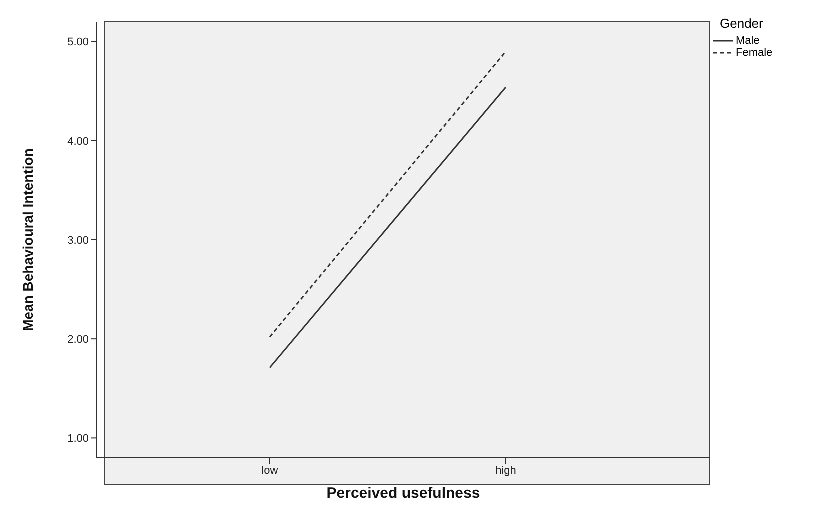 The height and width of the screenshot is (518, 821). I want to click on y-tick-label: 5.00, so click(78, 42).